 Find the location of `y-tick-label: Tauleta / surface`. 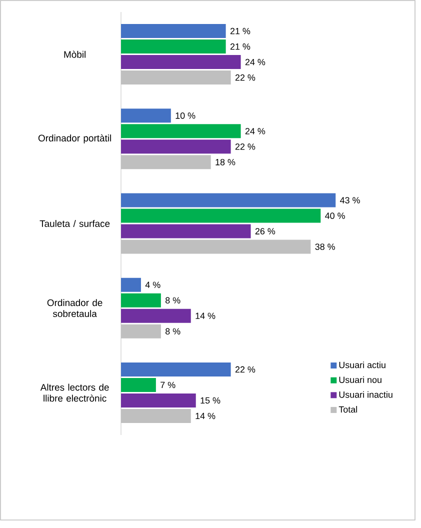

y-tick-label: Tauleta / surface is located at coordinates (75, 223).